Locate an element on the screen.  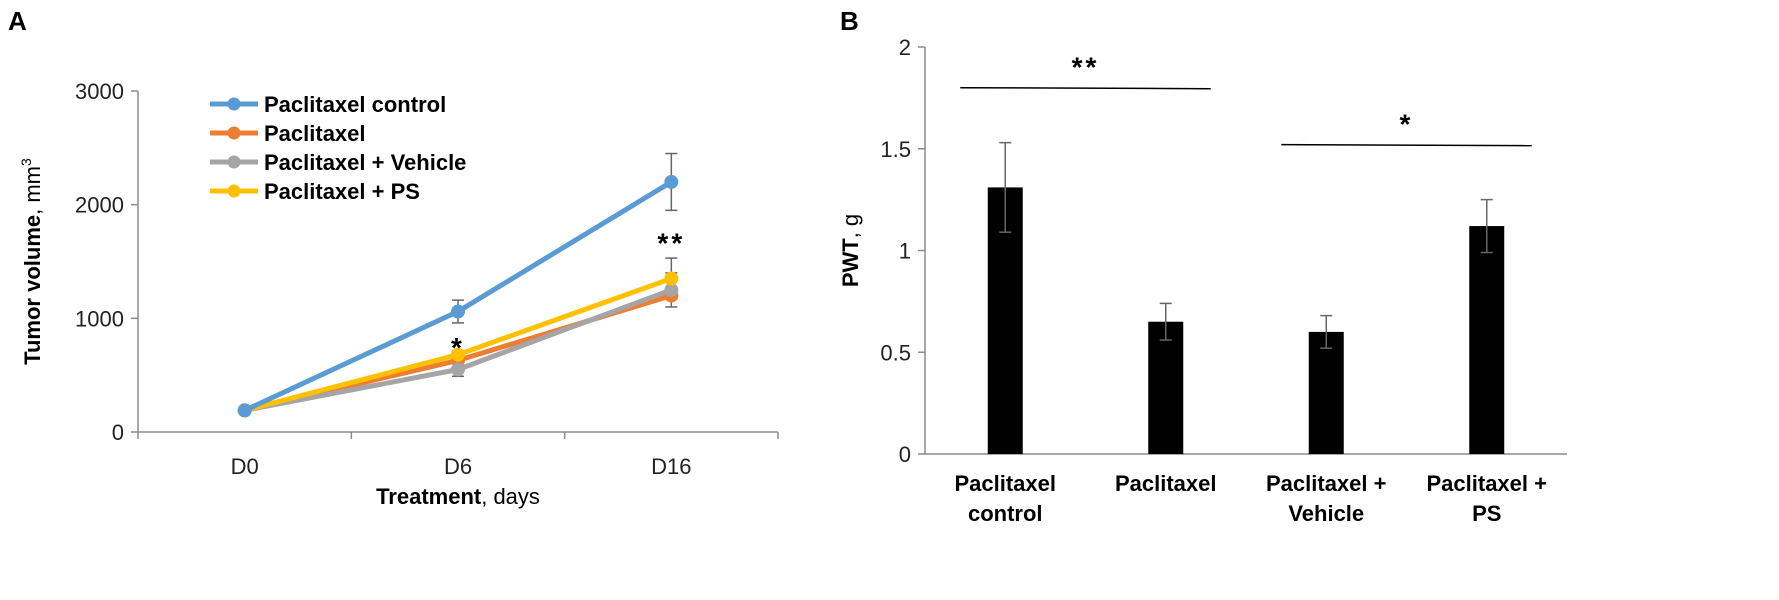
x-axis-title-normal: , days is located at coordinates (510, 496).